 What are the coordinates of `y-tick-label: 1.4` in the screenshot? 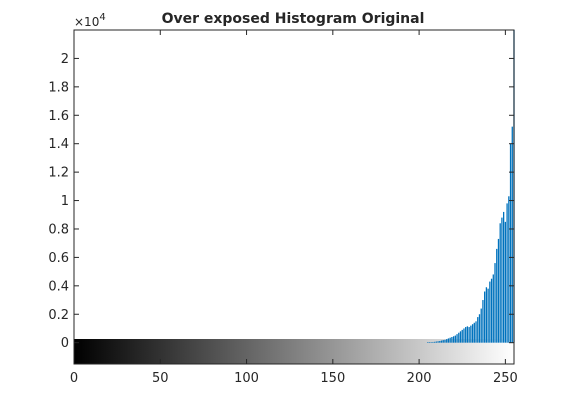 It's located at (58, 144).